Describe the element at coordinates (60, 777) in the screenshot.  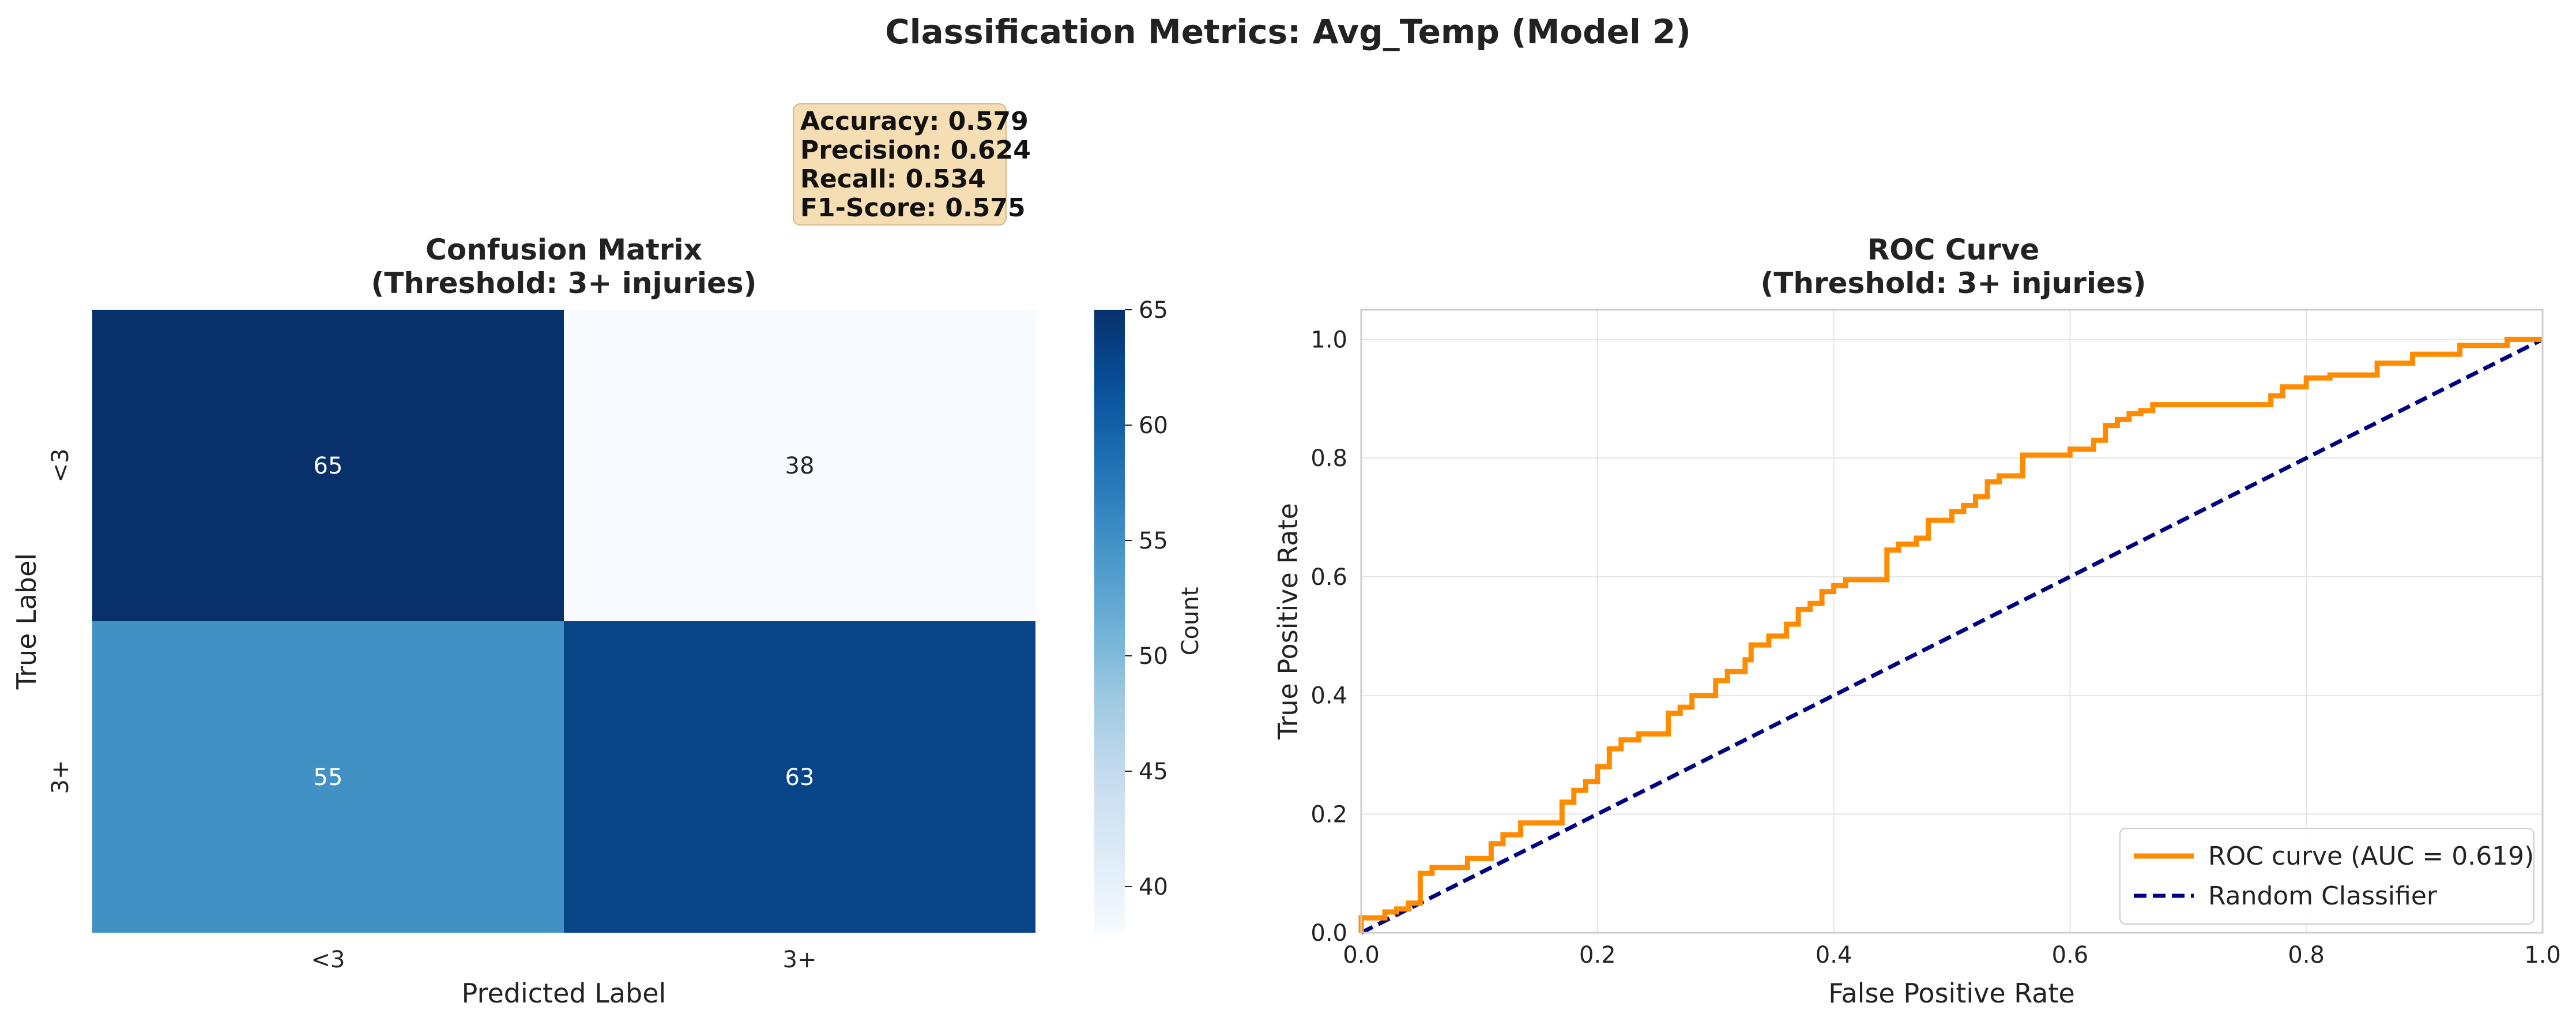
I see `heatmap-ytick-3plus: 3+` at that location.